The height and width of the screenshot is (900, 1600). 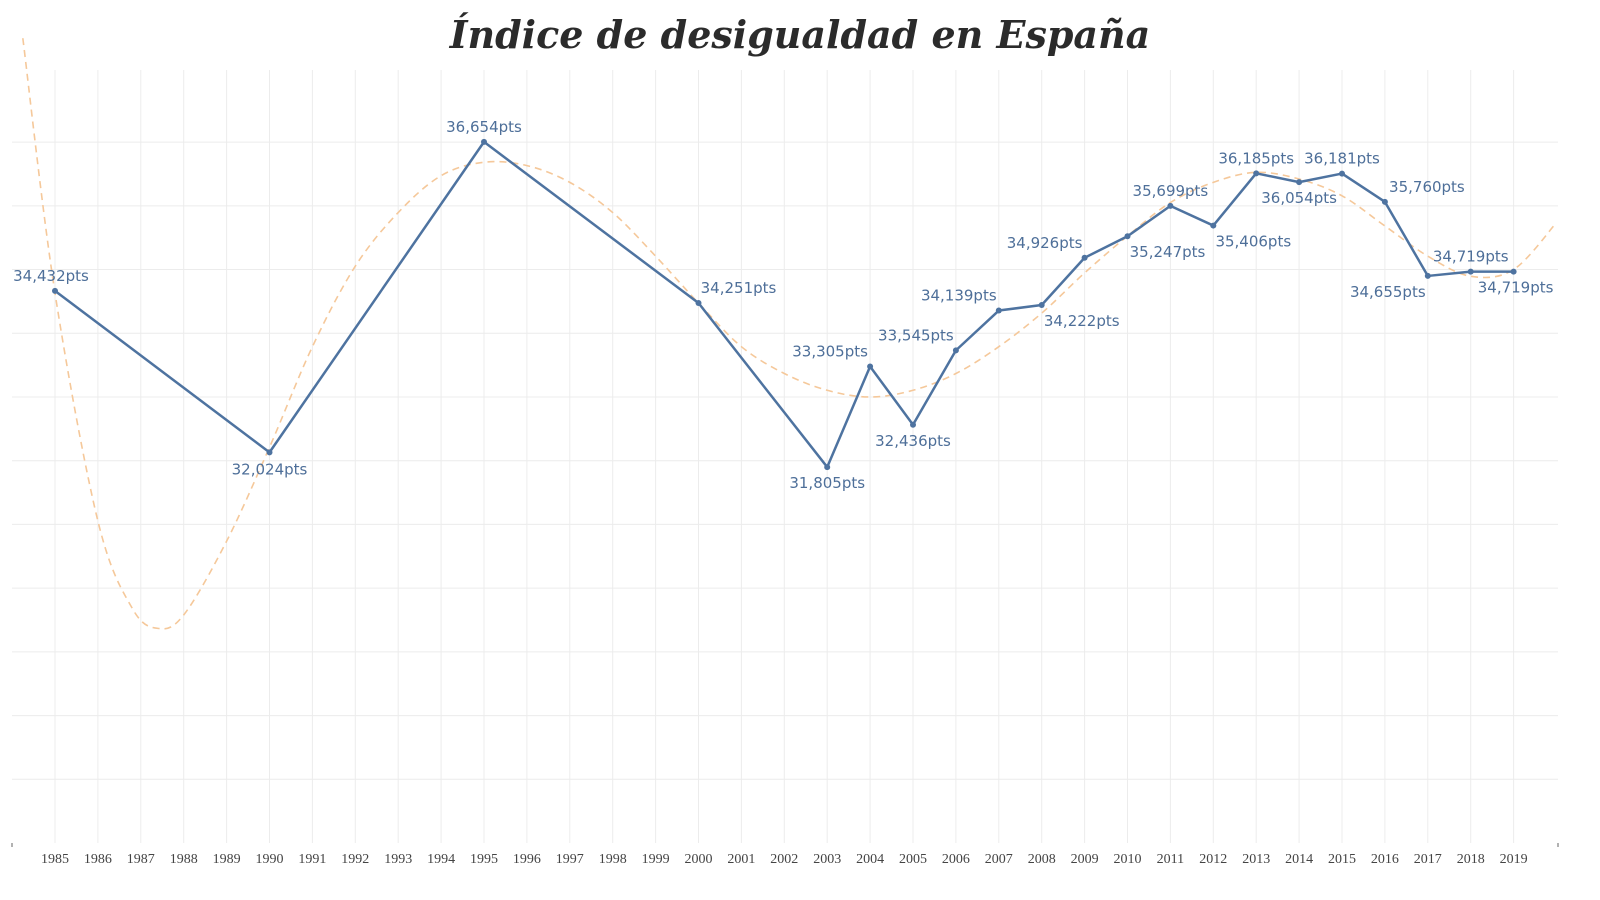 I want to click on x-tick-label: 2015, so click(x=1342, y=859).